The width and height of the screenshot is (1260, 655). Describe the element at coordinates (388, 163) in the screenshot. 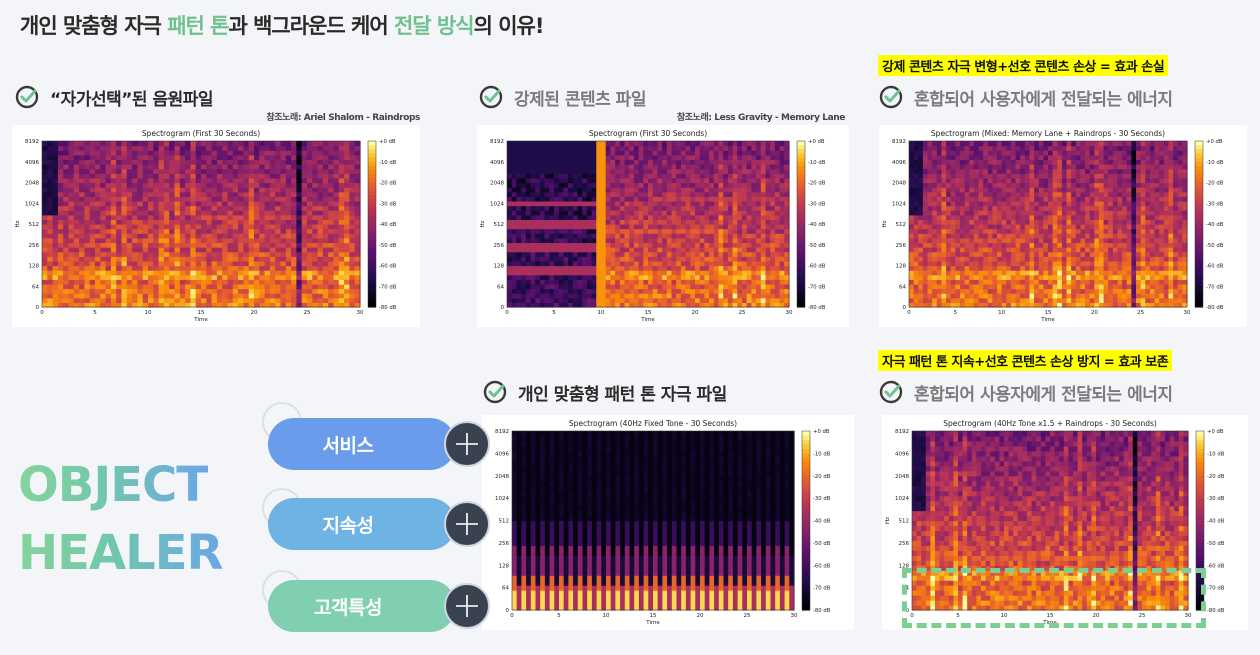

I see `colorbar-tick-label: -10 dB` at that location.